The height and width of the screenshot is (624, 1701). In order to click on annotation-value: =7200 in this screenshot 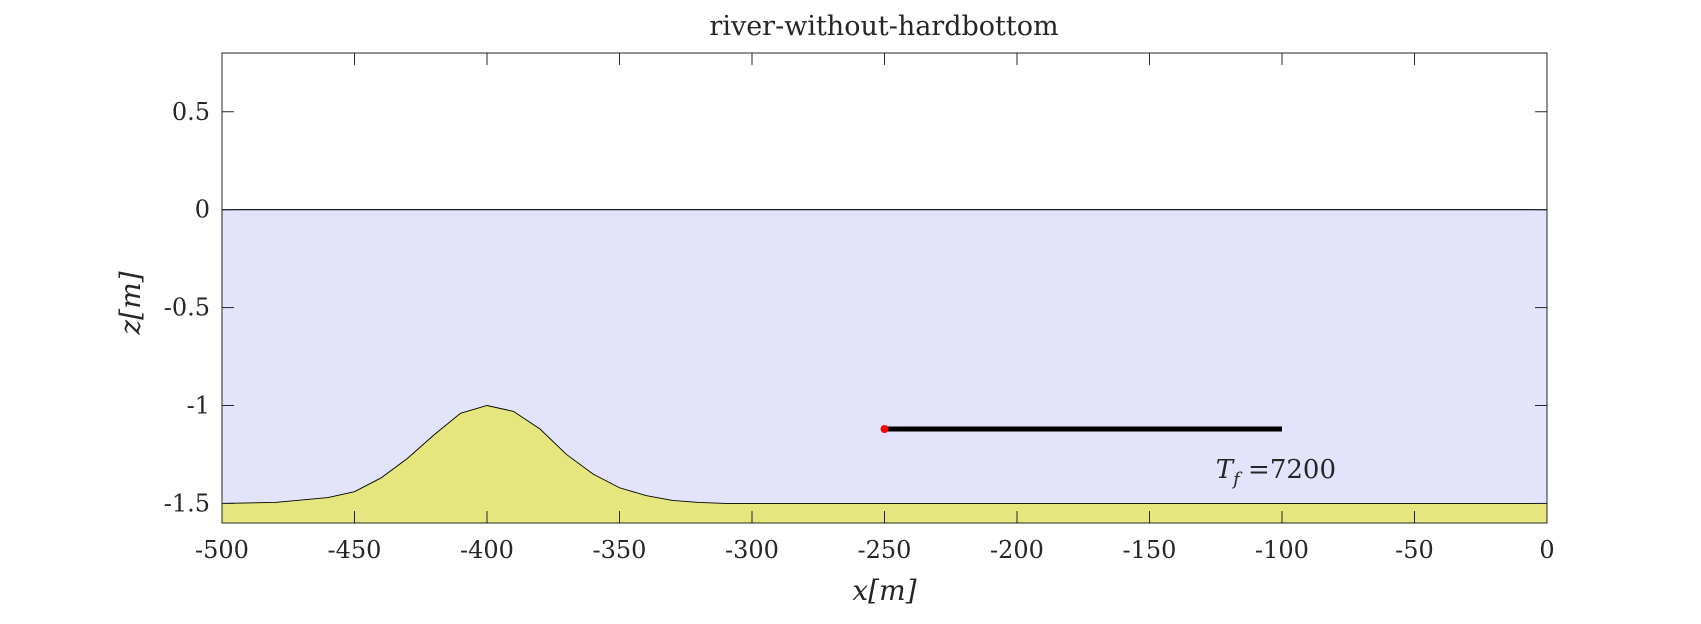, I will do `click(1288, 470)`.